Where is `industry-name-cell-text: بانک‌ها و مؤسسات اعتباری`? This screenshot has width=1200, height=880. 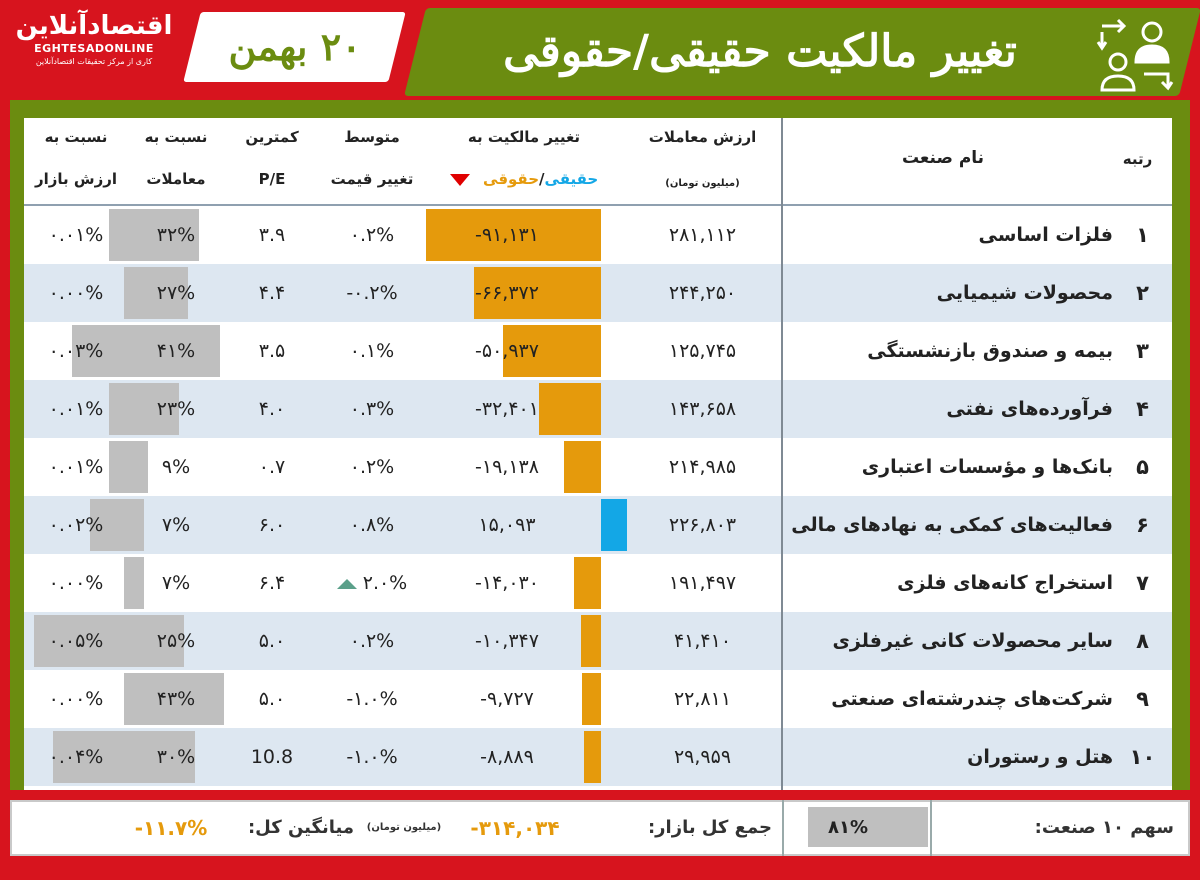
industry-name-cell-text: بانک‌ها و مؤسسات اعتباری is located at coordinates (987, 467).